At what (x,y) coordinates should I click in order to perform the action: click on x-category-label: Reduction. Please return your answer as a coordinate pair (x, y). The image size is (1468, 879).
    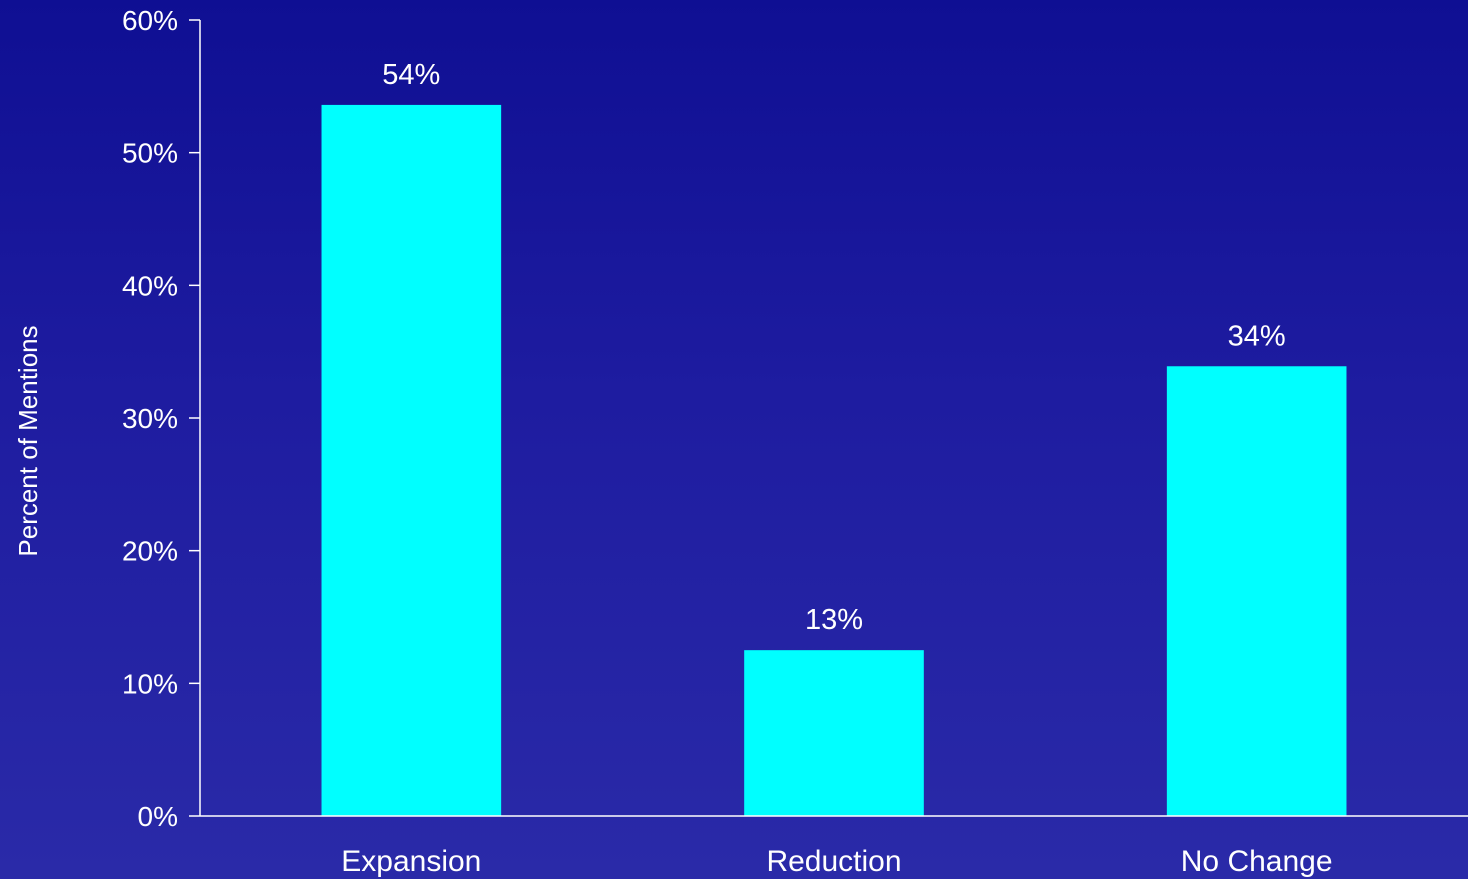
    Looking at the image, I should click on (833, 861).